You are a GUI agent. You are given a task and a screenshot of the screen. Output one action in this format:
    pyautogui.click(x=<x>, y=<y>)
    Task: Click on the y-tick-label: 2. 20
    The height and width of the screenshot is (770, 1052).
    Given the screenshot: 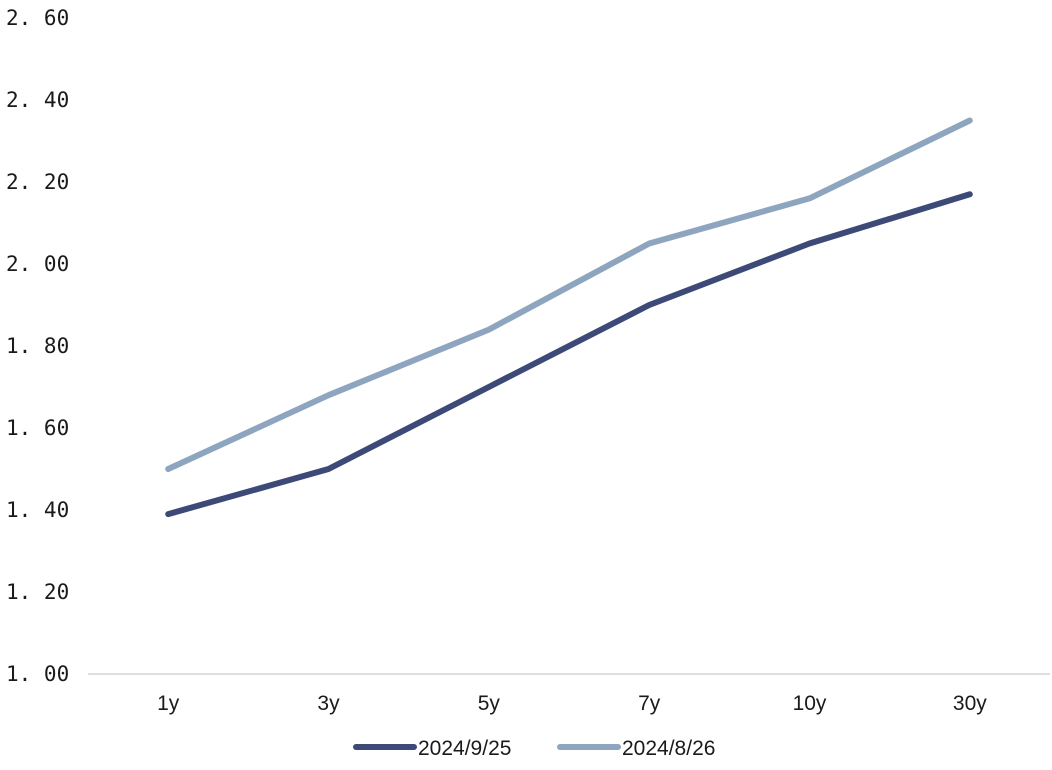 What is the action you would take?
    pyautogui.click(x=37, y=182)
    